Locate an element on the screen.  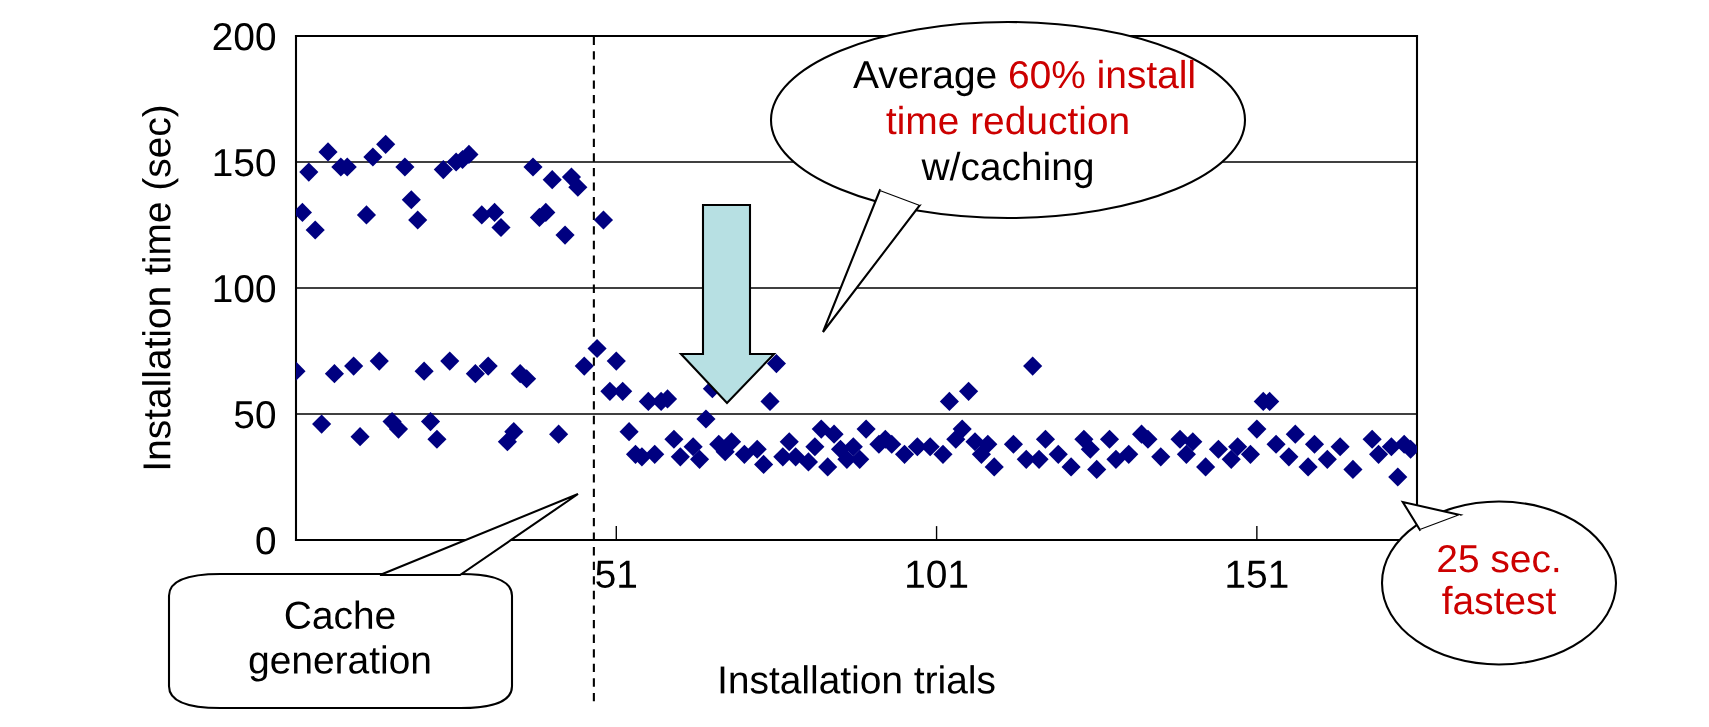
y-tick-label: 150 is located at coordinates (245, 162).